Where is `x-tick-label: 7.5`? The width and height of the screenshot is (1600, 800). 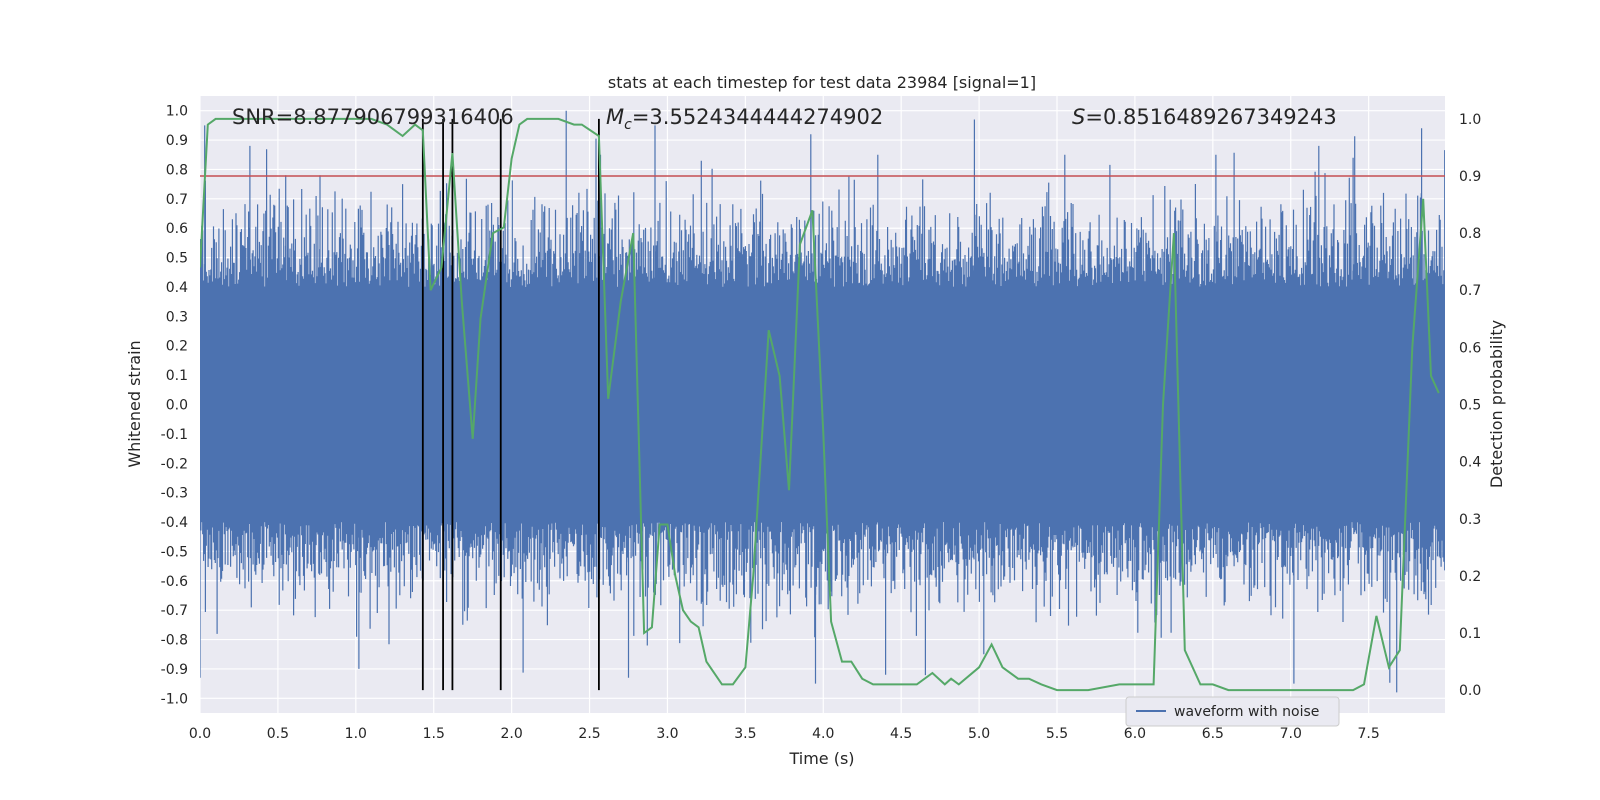
x-tick-label: 7.5 is located at coordinates (1369, 734).